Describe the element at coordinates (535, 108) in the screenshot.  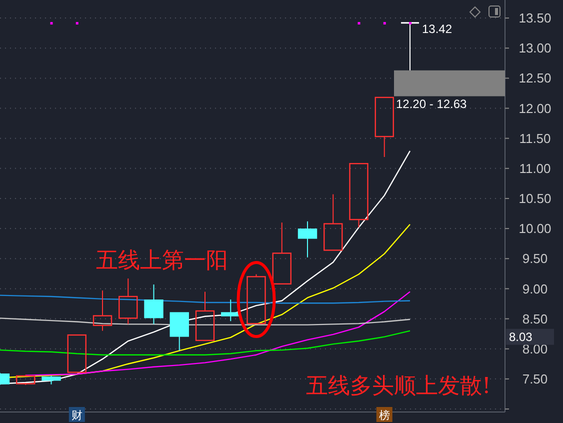
I see `y-tick-label: 12.00` at that location.